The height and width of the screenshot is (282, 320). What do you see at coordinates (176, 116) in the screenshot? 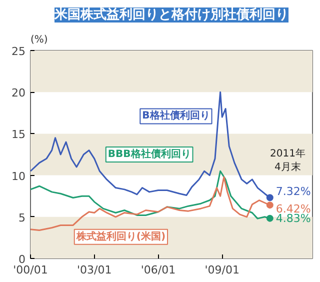
I see `series-label: B格社債利回り` at bounding box center [176, 116].